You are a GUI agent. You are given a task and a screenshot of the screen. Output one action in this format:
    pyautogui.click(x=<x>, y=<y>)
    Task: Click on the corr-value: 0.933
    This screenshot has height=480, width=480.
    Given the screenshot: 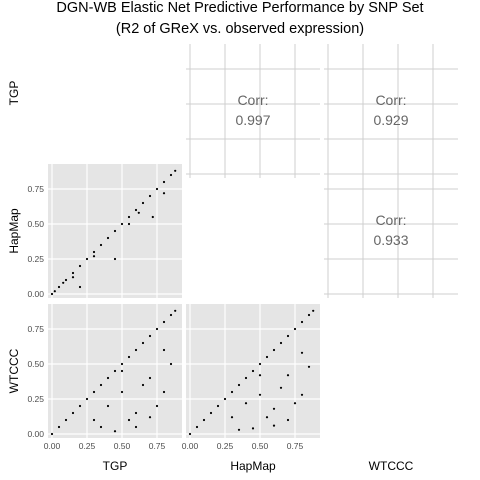 What is the action you would take?
    pyautogui.click(x=390, y=240)
    